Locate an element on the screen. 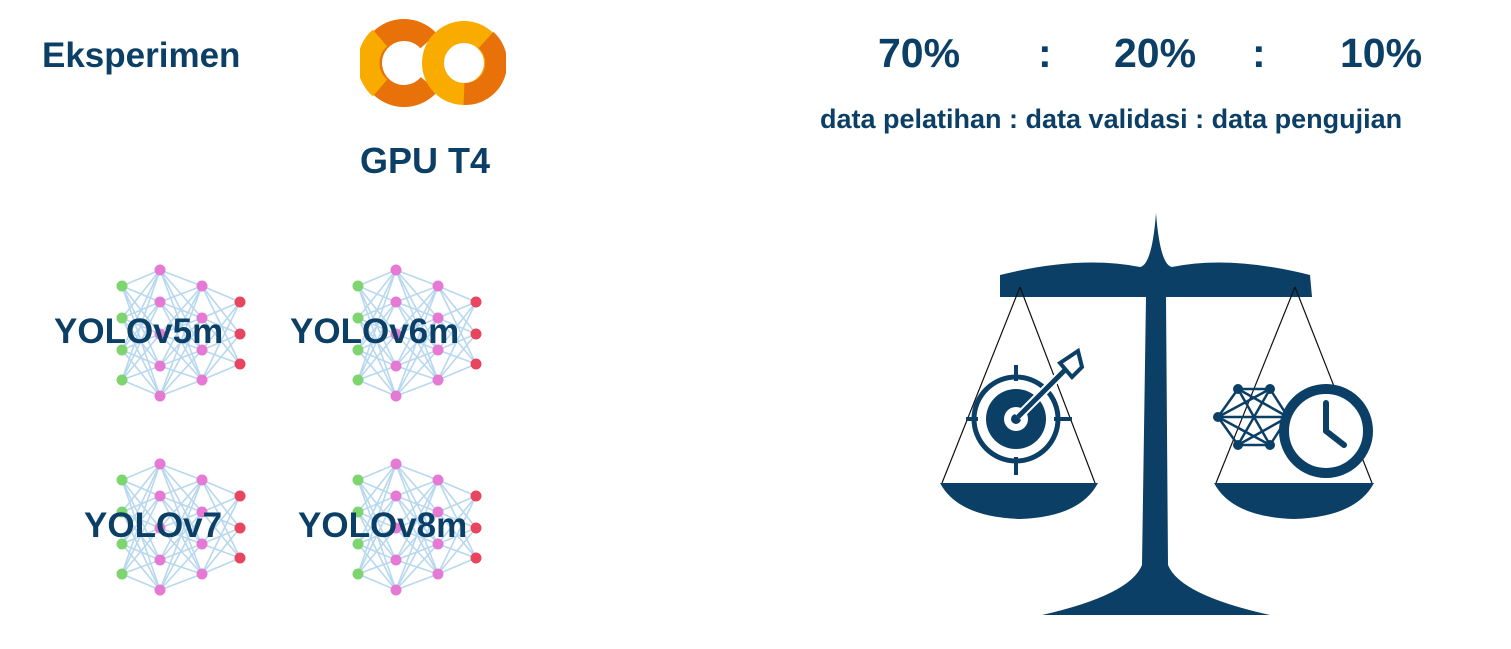 Image resolution: width=1511 pixels, height=649 pixels. colab-logo-icon is located at coordinates (433, 63).